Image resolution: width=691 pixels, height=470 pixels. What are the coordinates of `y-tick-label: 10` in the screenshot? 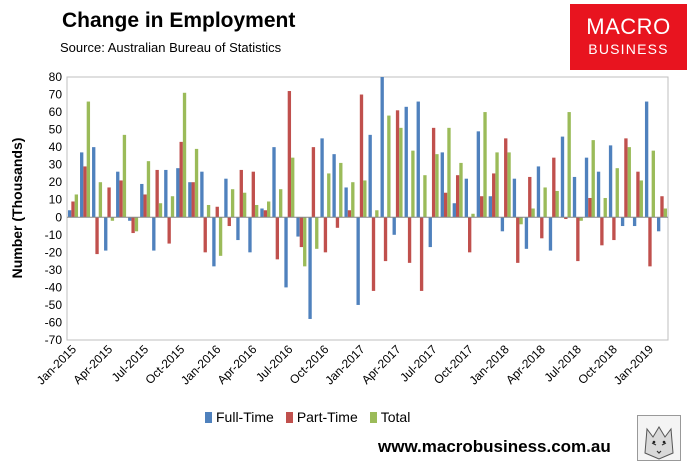 It's located at (56, 200).